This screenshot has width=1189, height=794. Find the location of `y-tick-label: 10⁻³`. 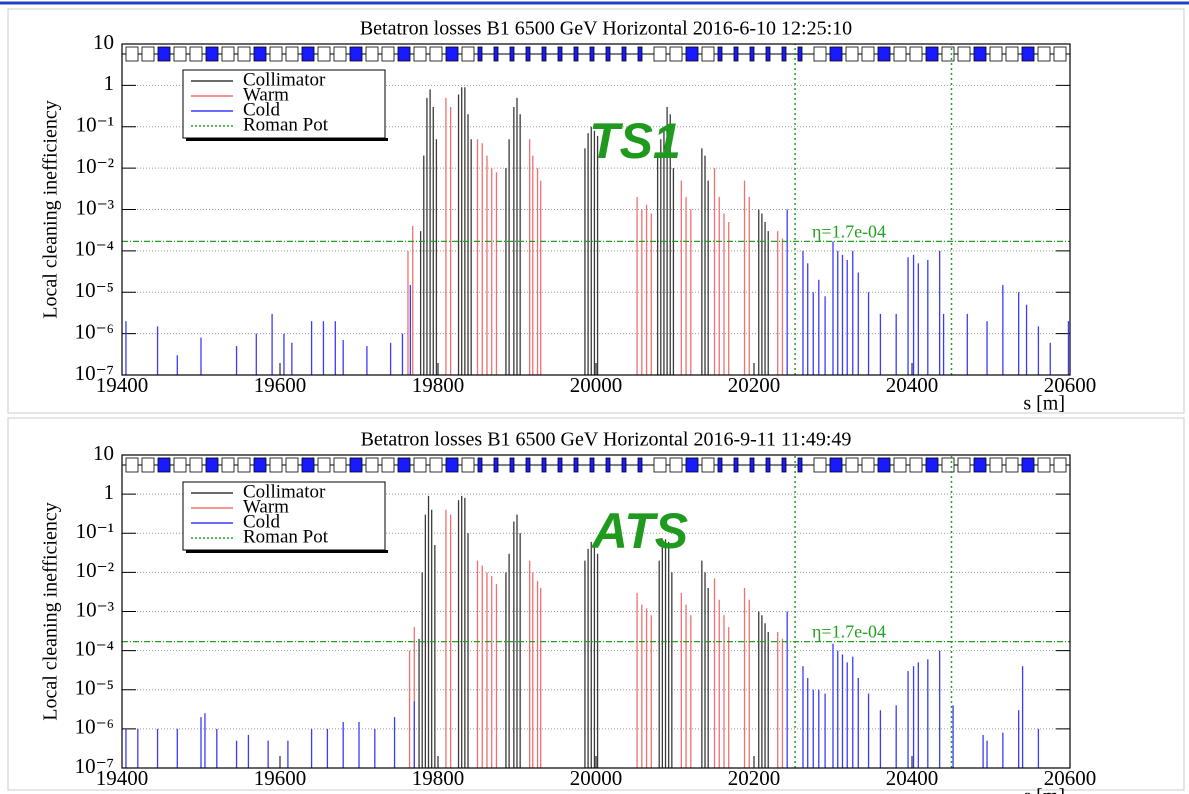

y-tick-label: 10⁻³ is located at coordinates (95, 609).